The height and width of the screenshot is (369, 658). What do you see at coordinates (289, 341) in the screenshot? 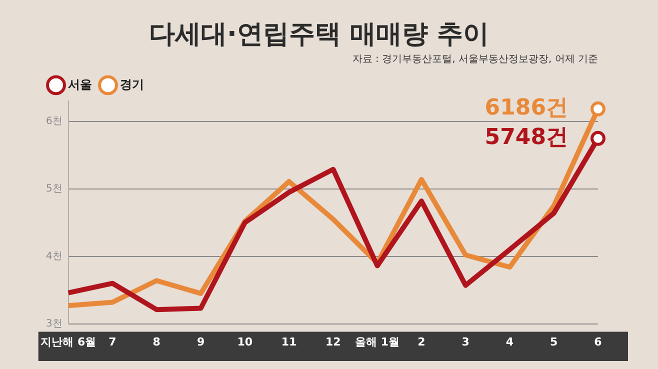
I see `x-tick-label: 11` at bounding box center [289, 341].